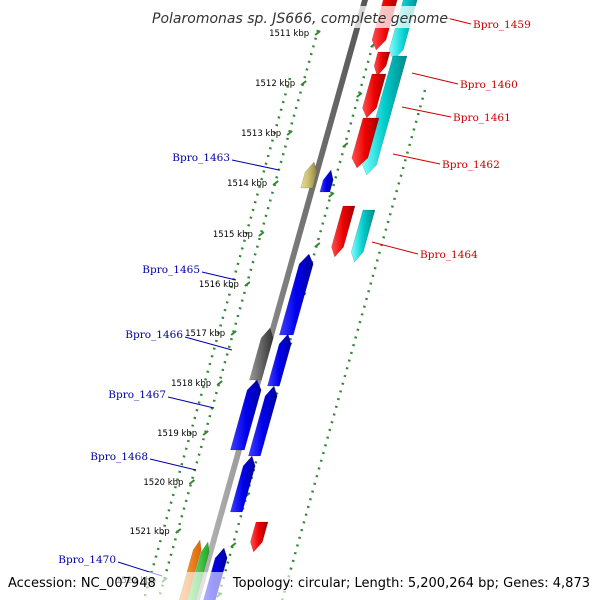 The width and height of the screenshot is (600, 600). What do you see at coordinates (449, 255) in the screenshot?
I see `gene-label: Bpro_1464` at bounding box center [449, 255].